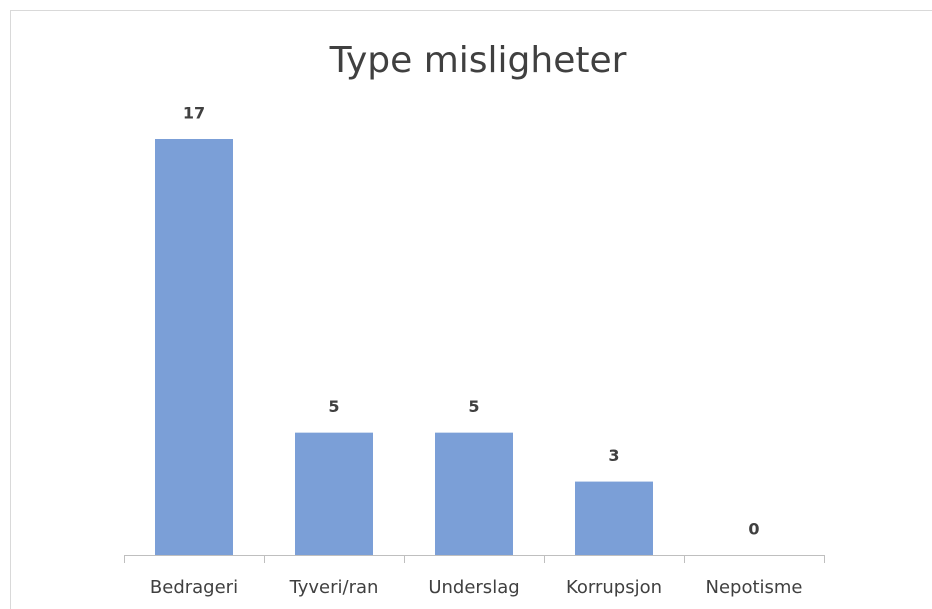 The height and width of the screenshot is (609, 932). Describe the element at coordinates (753, 529) in the screenshot. I see `data-label: 0` at that location.